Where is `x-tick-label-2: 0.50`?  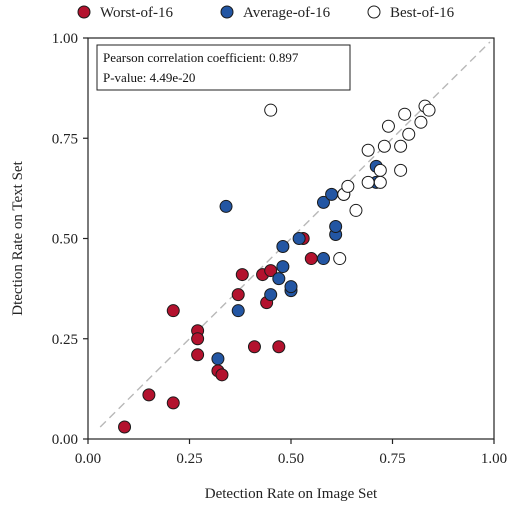 x-tick-label-2: 0.50 is located at coordinates (291, 459).